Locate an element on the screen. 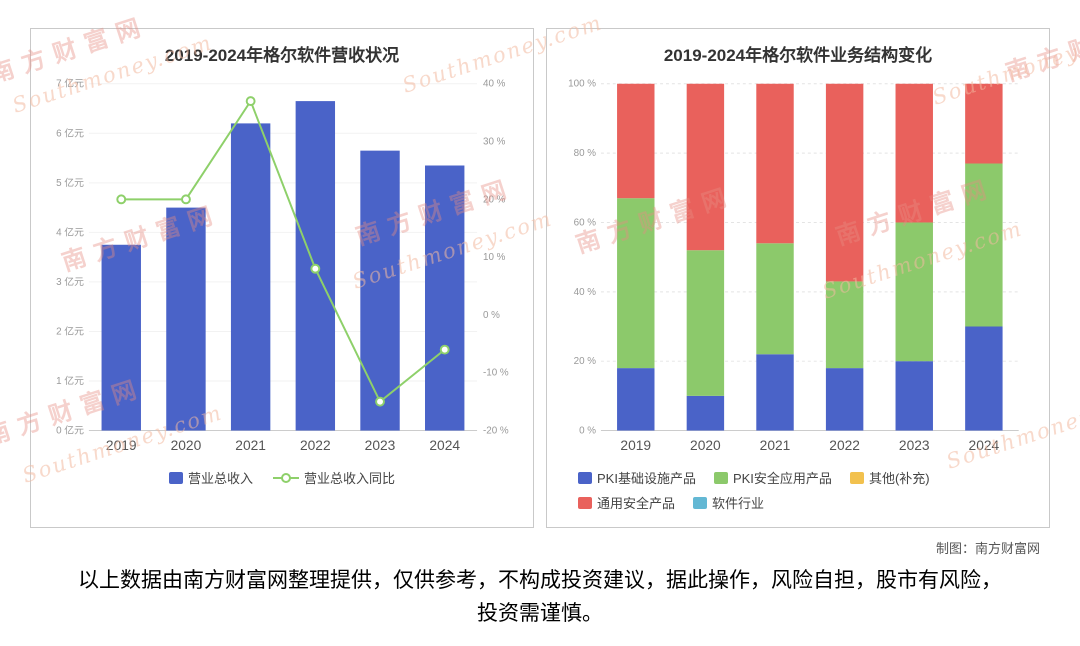  right-axis-tick-label: -20 % is located at coordinates (496, 430).